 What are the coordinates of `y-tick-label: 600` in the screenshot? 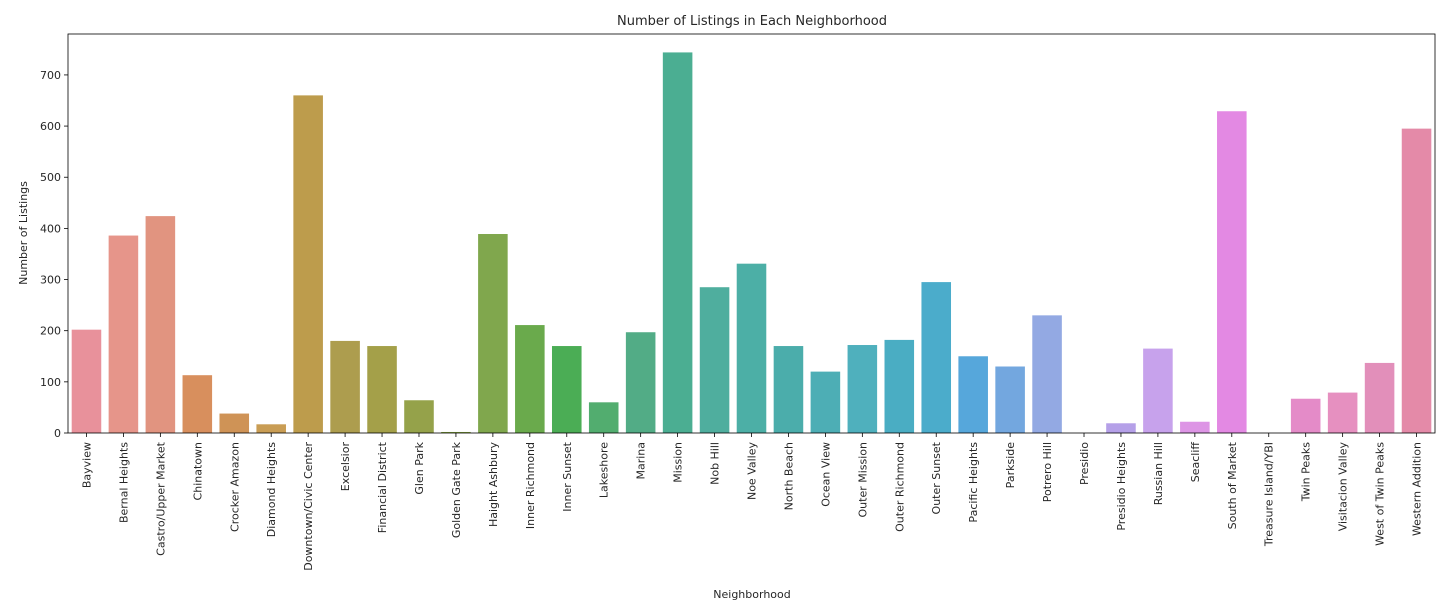 It's located at (50, 126).